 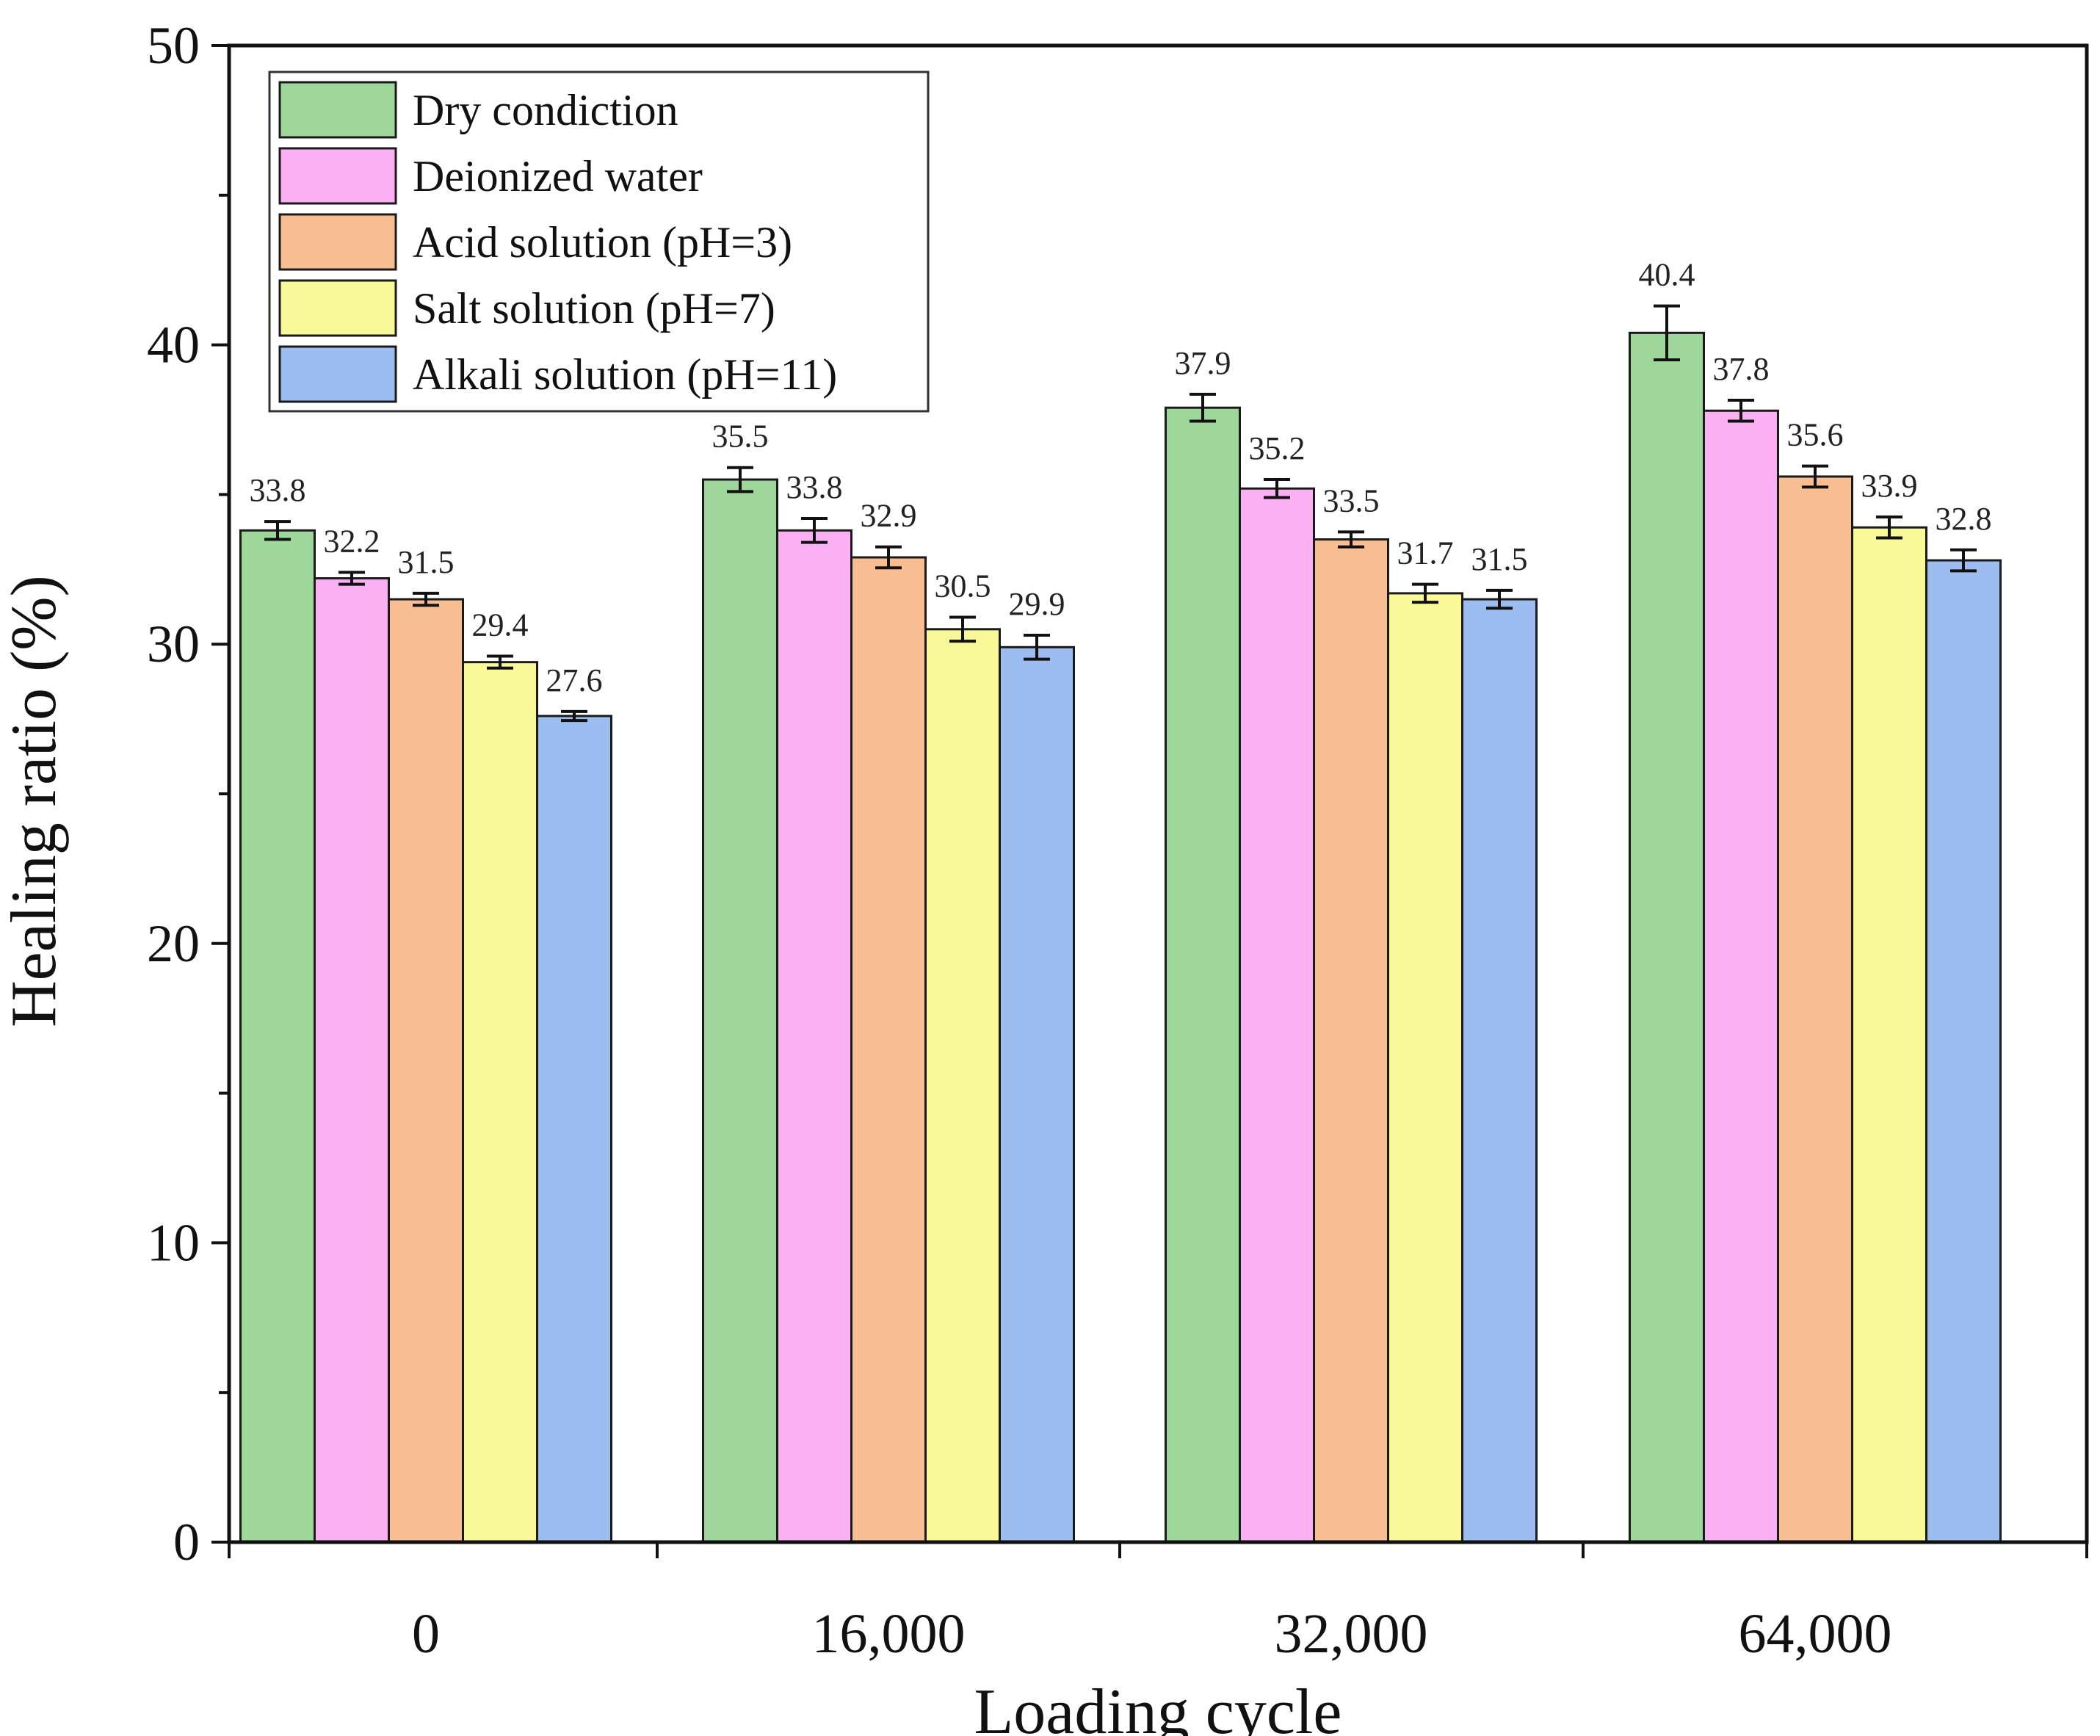 What do you see at coordinates (594, 308) in the screenshot?
I see `legend-label: Salt solution (pH=7)` at bounding box center [594, 308].